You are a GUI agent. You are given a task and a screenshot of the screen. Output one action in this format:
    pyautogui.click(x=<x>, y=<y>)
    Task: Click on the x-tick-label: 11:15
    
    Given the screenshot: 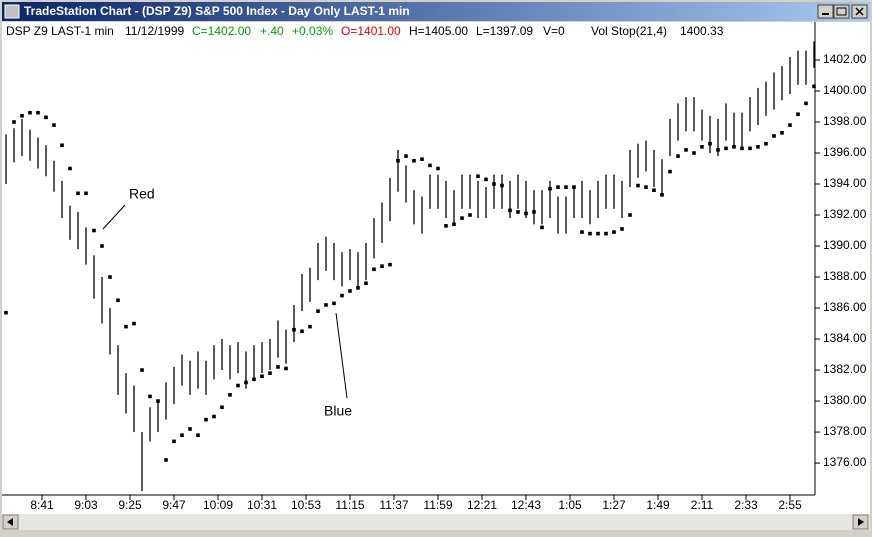 What is the action you would take?
    pyautogui.click(x=349, y=505)
    